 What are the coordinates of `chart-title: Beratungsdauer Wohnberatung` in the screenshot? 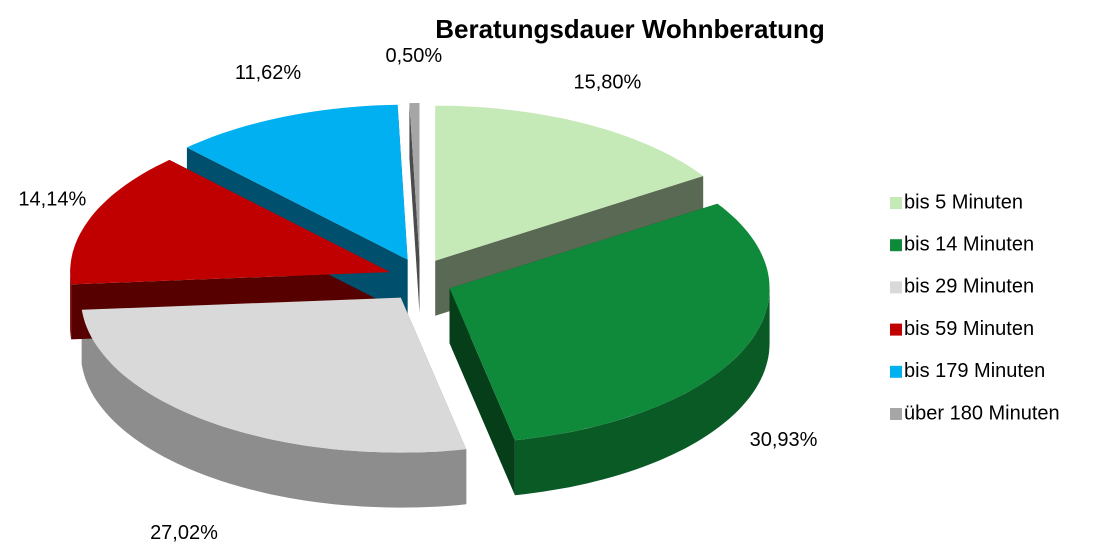 It's located at (630, 29).